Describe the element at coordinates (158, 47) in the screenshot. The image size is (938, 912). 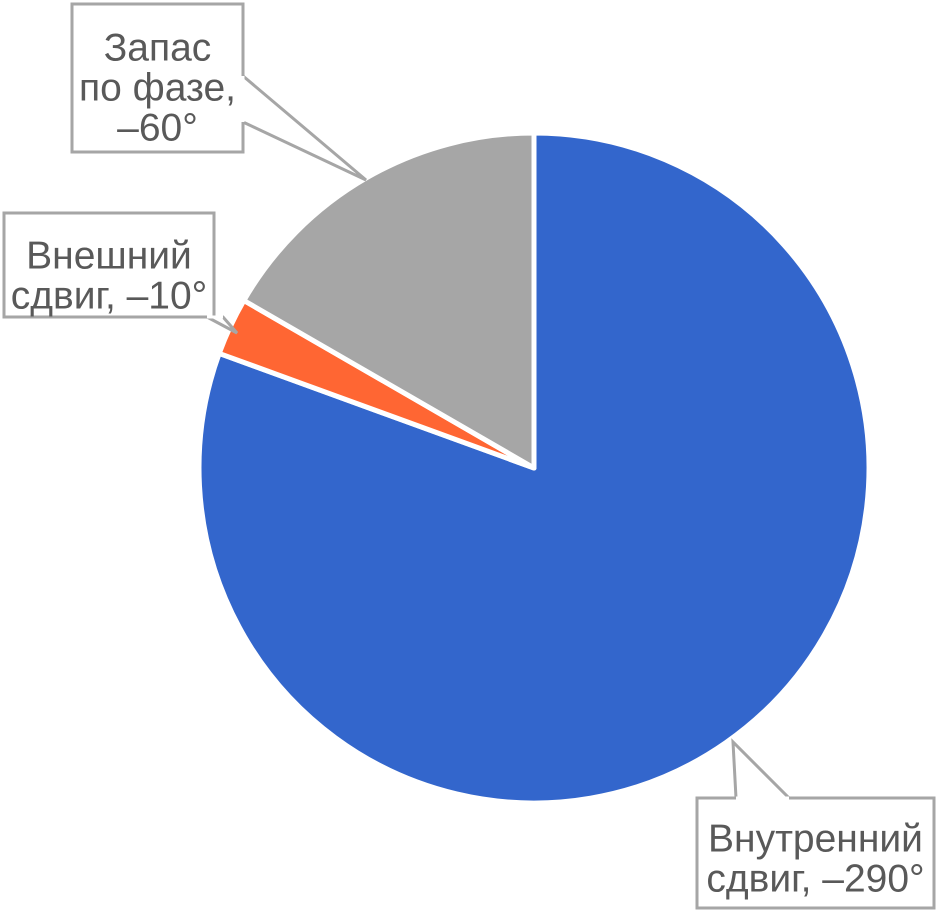
I see `data-label-text: Запас` at that location.